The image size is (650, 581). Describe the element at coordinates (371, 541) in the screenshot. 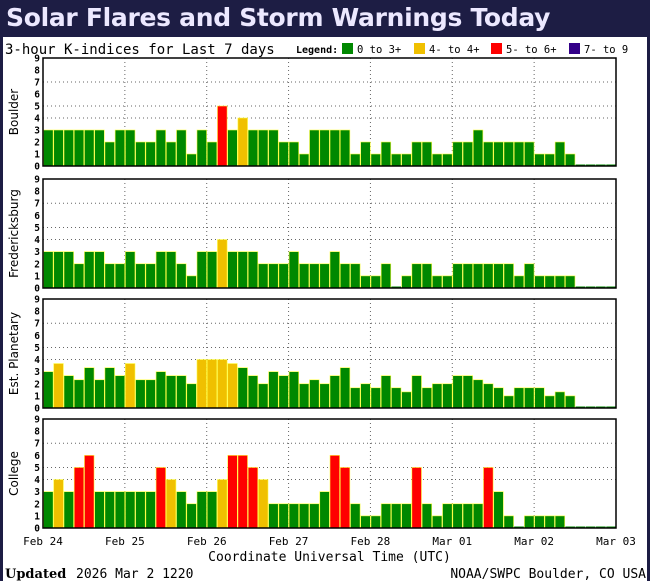

I see `x-tick-label: Feb 28` at that location.